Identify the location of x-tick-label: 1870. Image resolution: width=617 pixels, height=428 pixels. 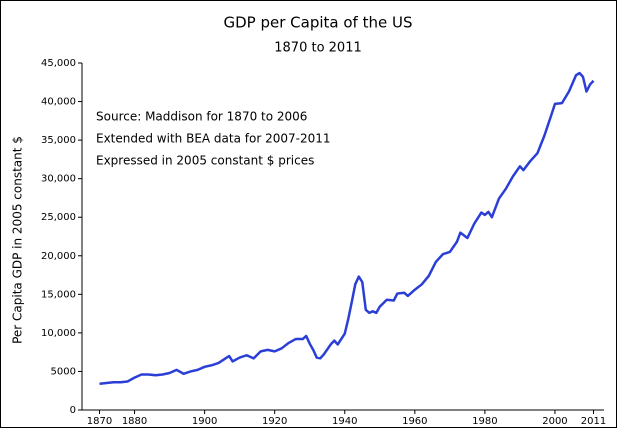
(99, 421).